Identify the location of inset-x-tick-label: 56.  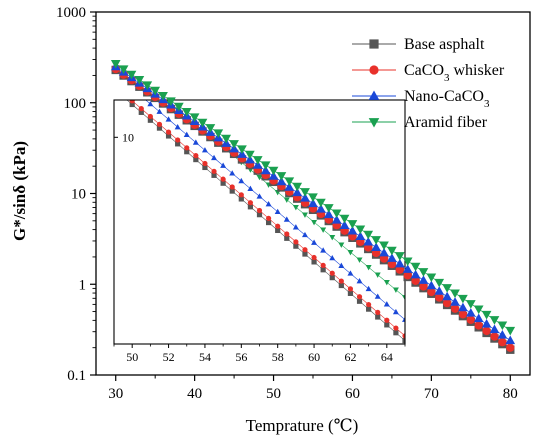
(241, 357).